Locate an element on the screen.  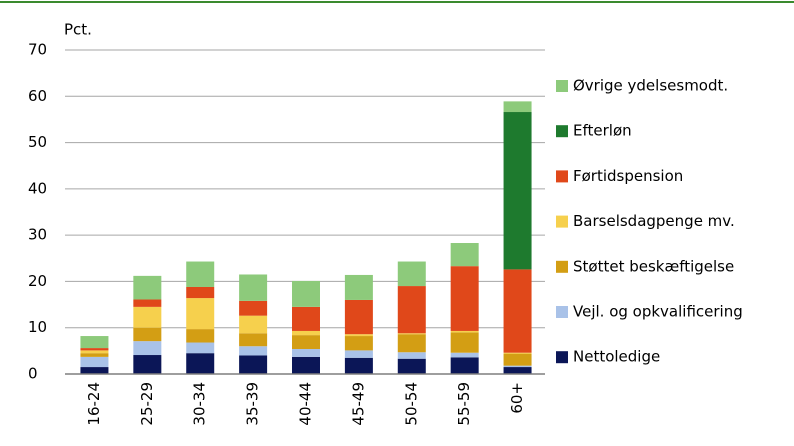
x-tick-label: 35-39 is located at coordinates (253, 404).